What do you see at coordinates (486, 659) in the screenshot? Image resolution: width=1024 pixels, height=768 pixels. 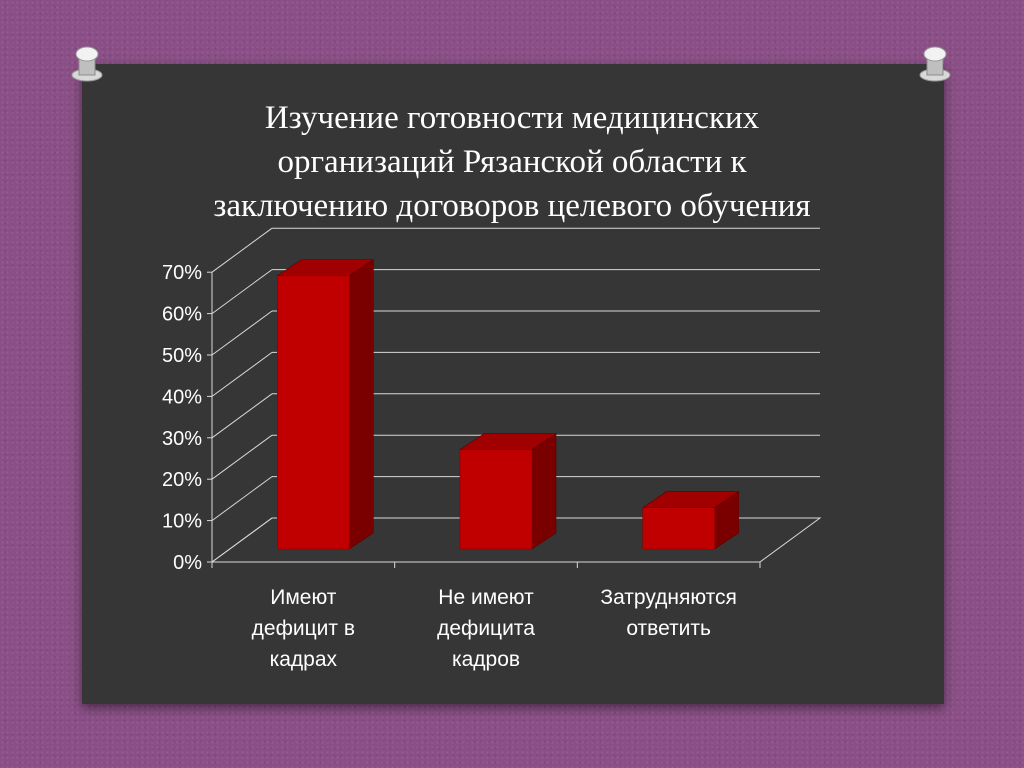 I see `x-tick-label: кадров` at bounding box center [486, 659].